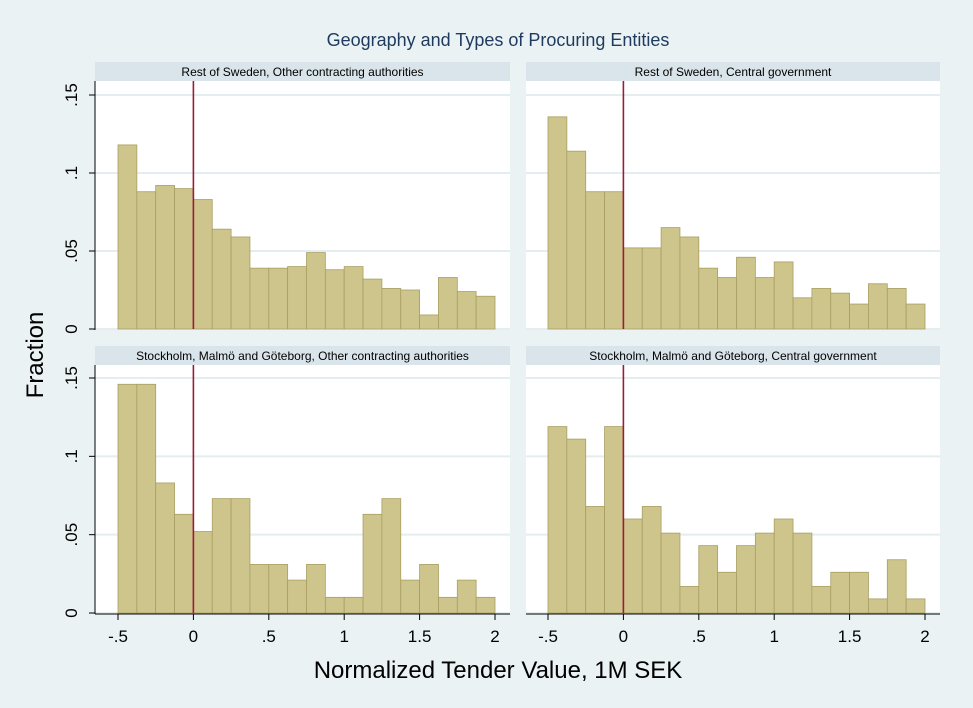 This screenshot has width=973, height=708. What do you see at coordinates (517, 629) in the screenshot?
I see `x-axes-group: -.5 0 .5 1 1.5 2 -.5 0 .5 1 1.5 2` at bounding box center [517, 629].